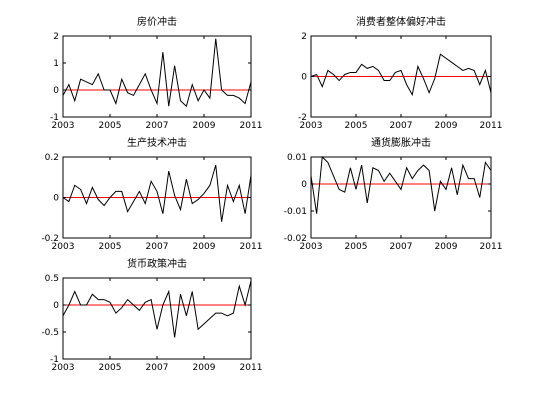  Describe the element at coordinates (295, 212) in the screenshot. I see `y-tick-label: -0.01` at that location.